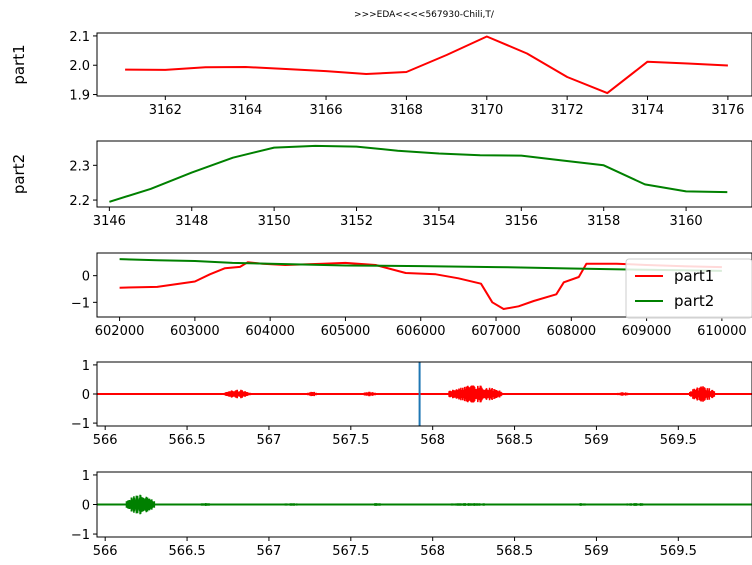 The height and width of the screenshot is (565, 752). What do you see at coordinates (274, 221) in the screenshot?
I see `x-tick-label: 3150` at bounding box center [274, 221].